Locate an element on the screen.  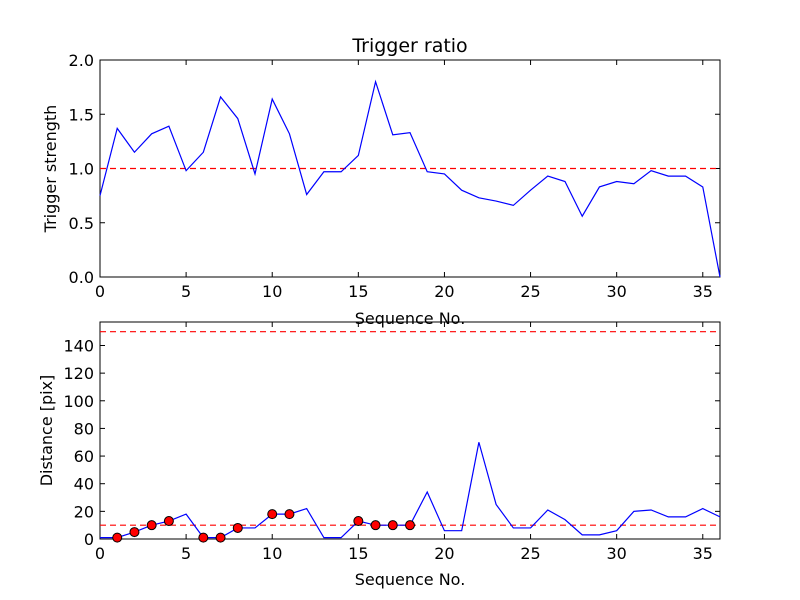
y-tick-label: 20 is located at coordinates (84, 511).